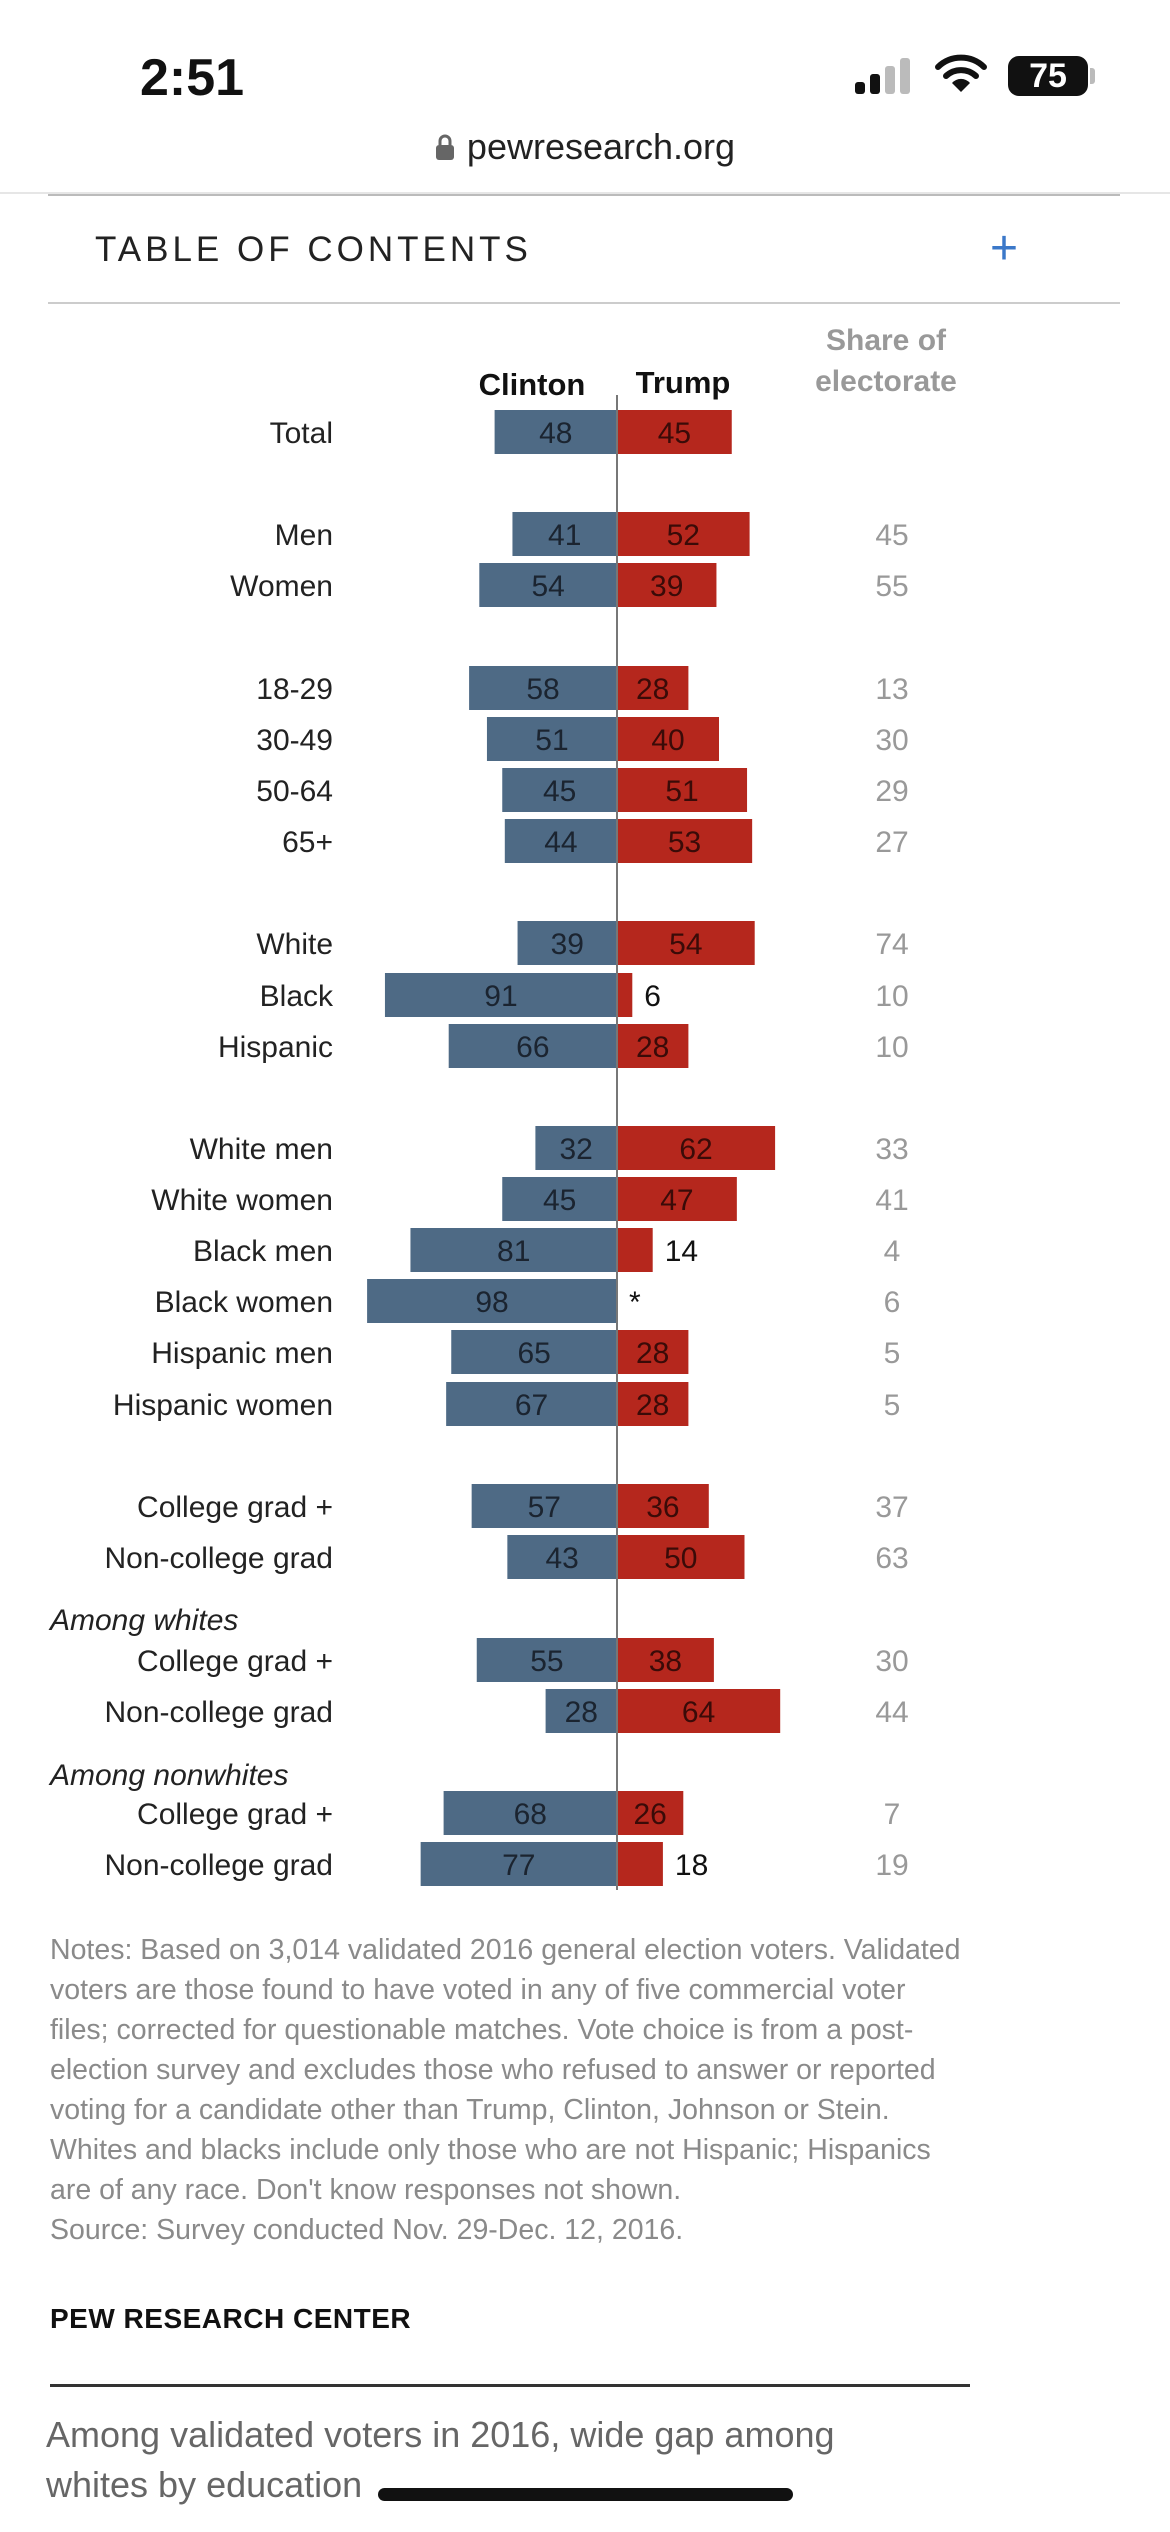  I want to click on row-label: Total, so click(301, 433).